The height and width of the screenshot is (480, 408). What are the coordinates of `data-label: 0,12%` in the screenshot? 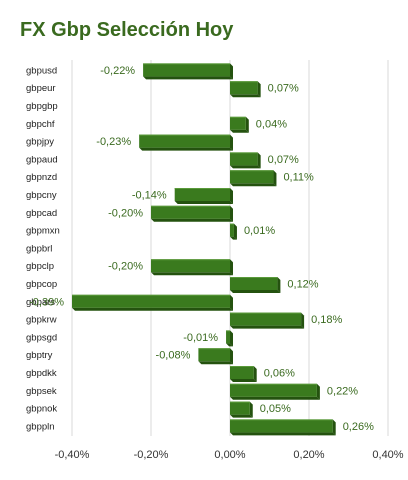 It's located at (302, 285).